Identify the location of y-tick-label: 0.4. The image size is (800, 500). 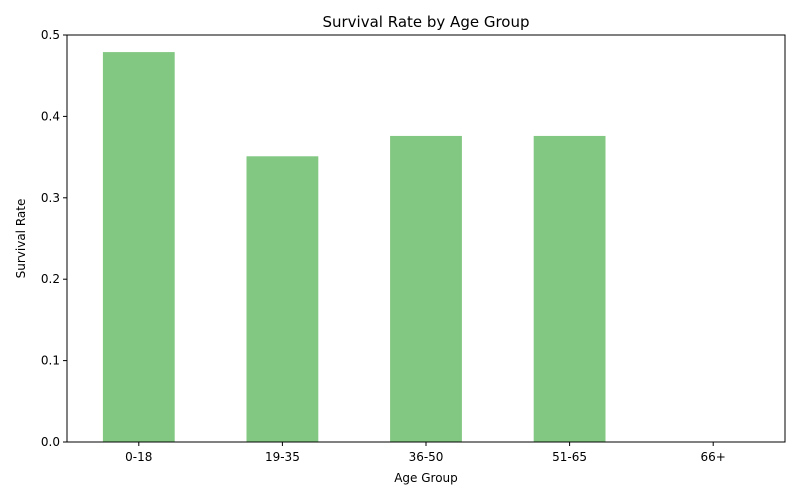
(50, 116).